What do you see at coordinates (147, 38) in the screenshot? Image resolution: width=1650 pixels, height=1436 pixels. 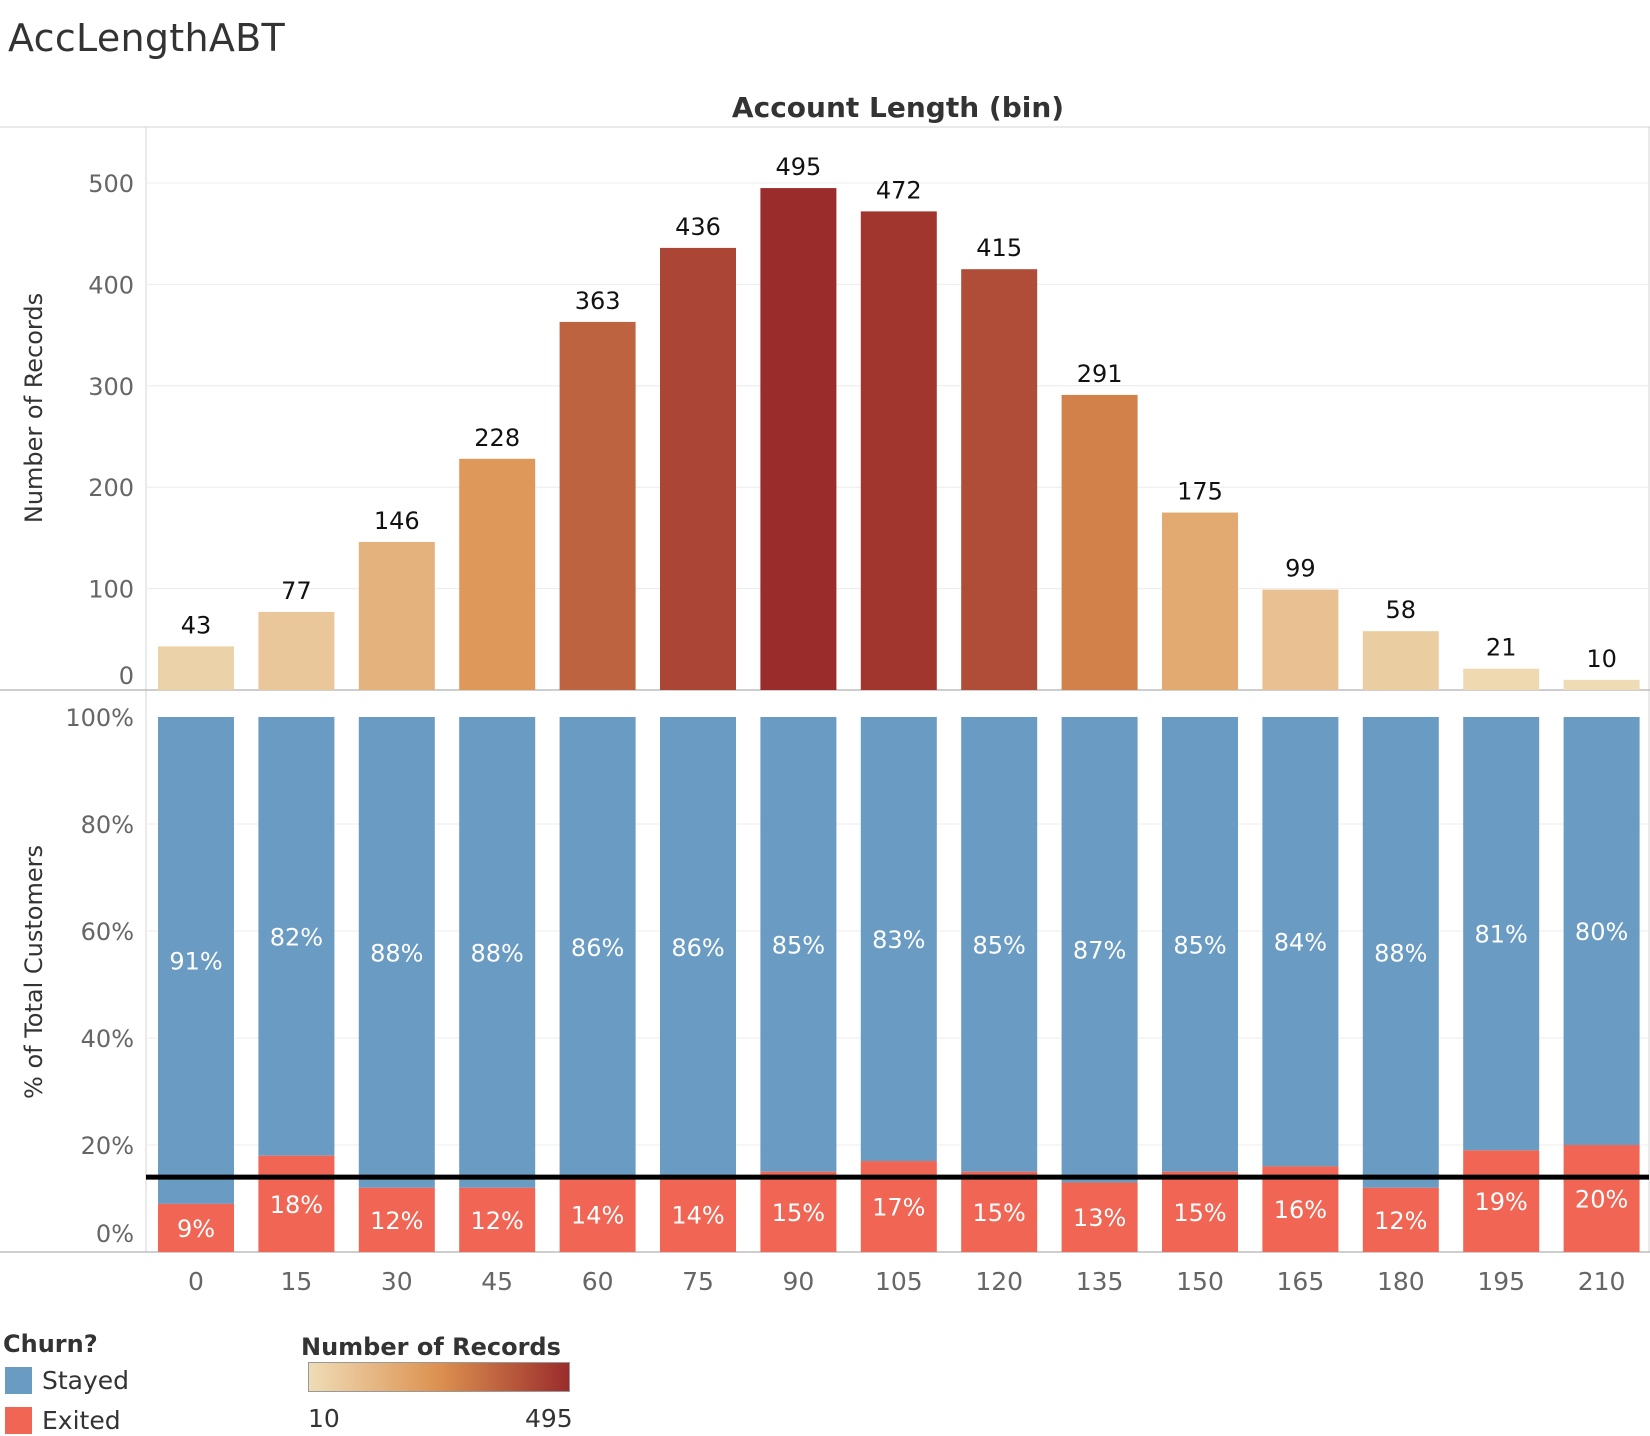 I see `sheet-title: AccLengthABT` at bounding box center [147, 38].